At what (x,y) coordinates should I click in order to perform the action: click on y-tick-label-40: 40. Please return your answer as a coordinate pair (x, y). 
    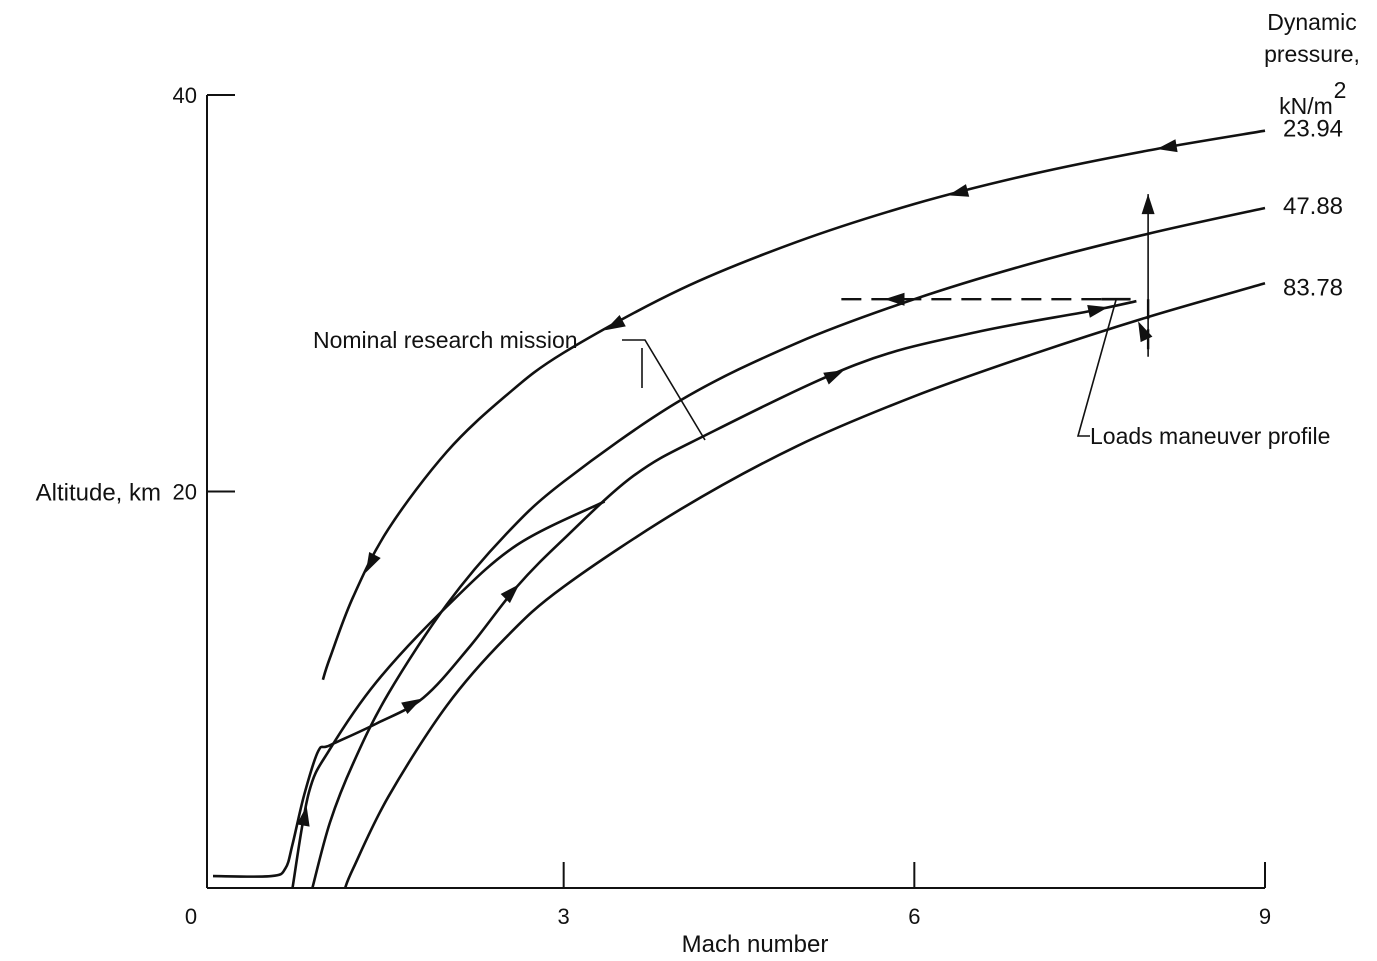
    Looking at the image, I should click on (185, 95).